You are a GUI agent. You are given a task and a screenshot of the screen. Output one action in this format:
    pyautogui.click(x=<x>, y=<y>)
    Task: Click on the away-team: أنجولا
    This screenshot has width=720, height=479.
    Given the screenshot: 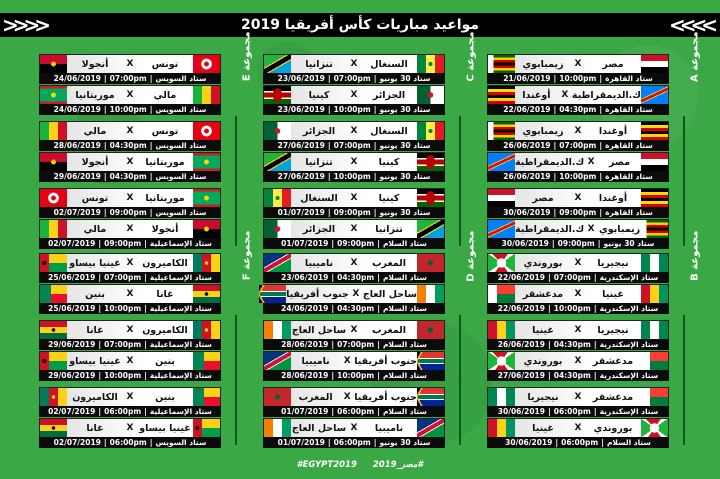 What is the action you would take?
    pyautogui.click(x=95, y=64)
    